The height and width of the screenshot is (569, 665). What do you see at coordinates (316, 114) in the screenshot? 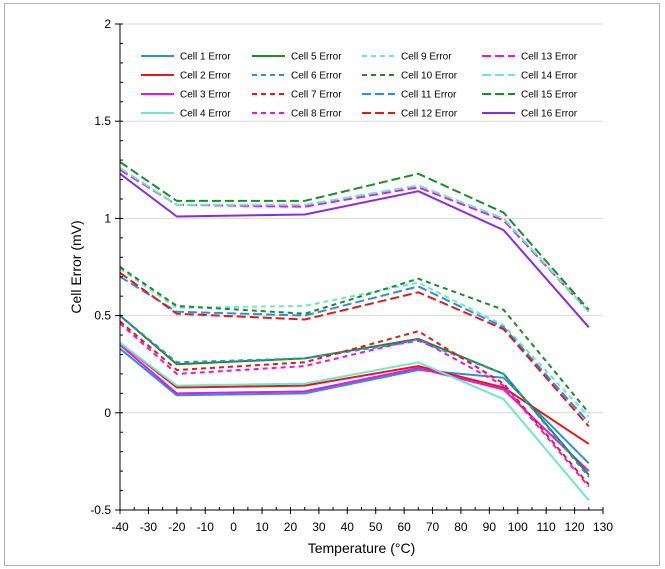
I see `legend-label-cell-8: Cell 8 Error` at bounding box center [316, 114].